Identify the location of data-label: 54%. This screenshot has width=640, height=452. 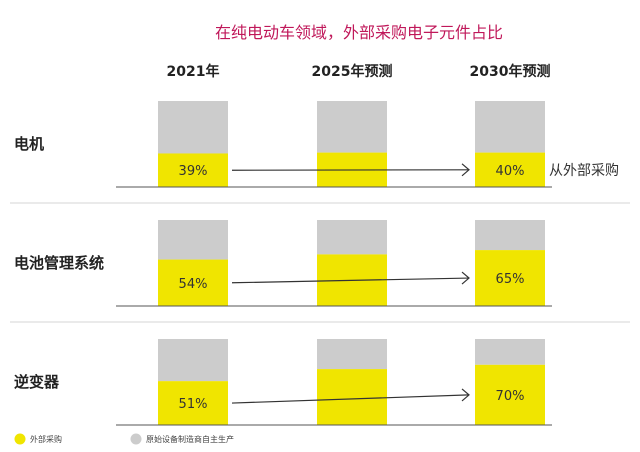
(193, 284).